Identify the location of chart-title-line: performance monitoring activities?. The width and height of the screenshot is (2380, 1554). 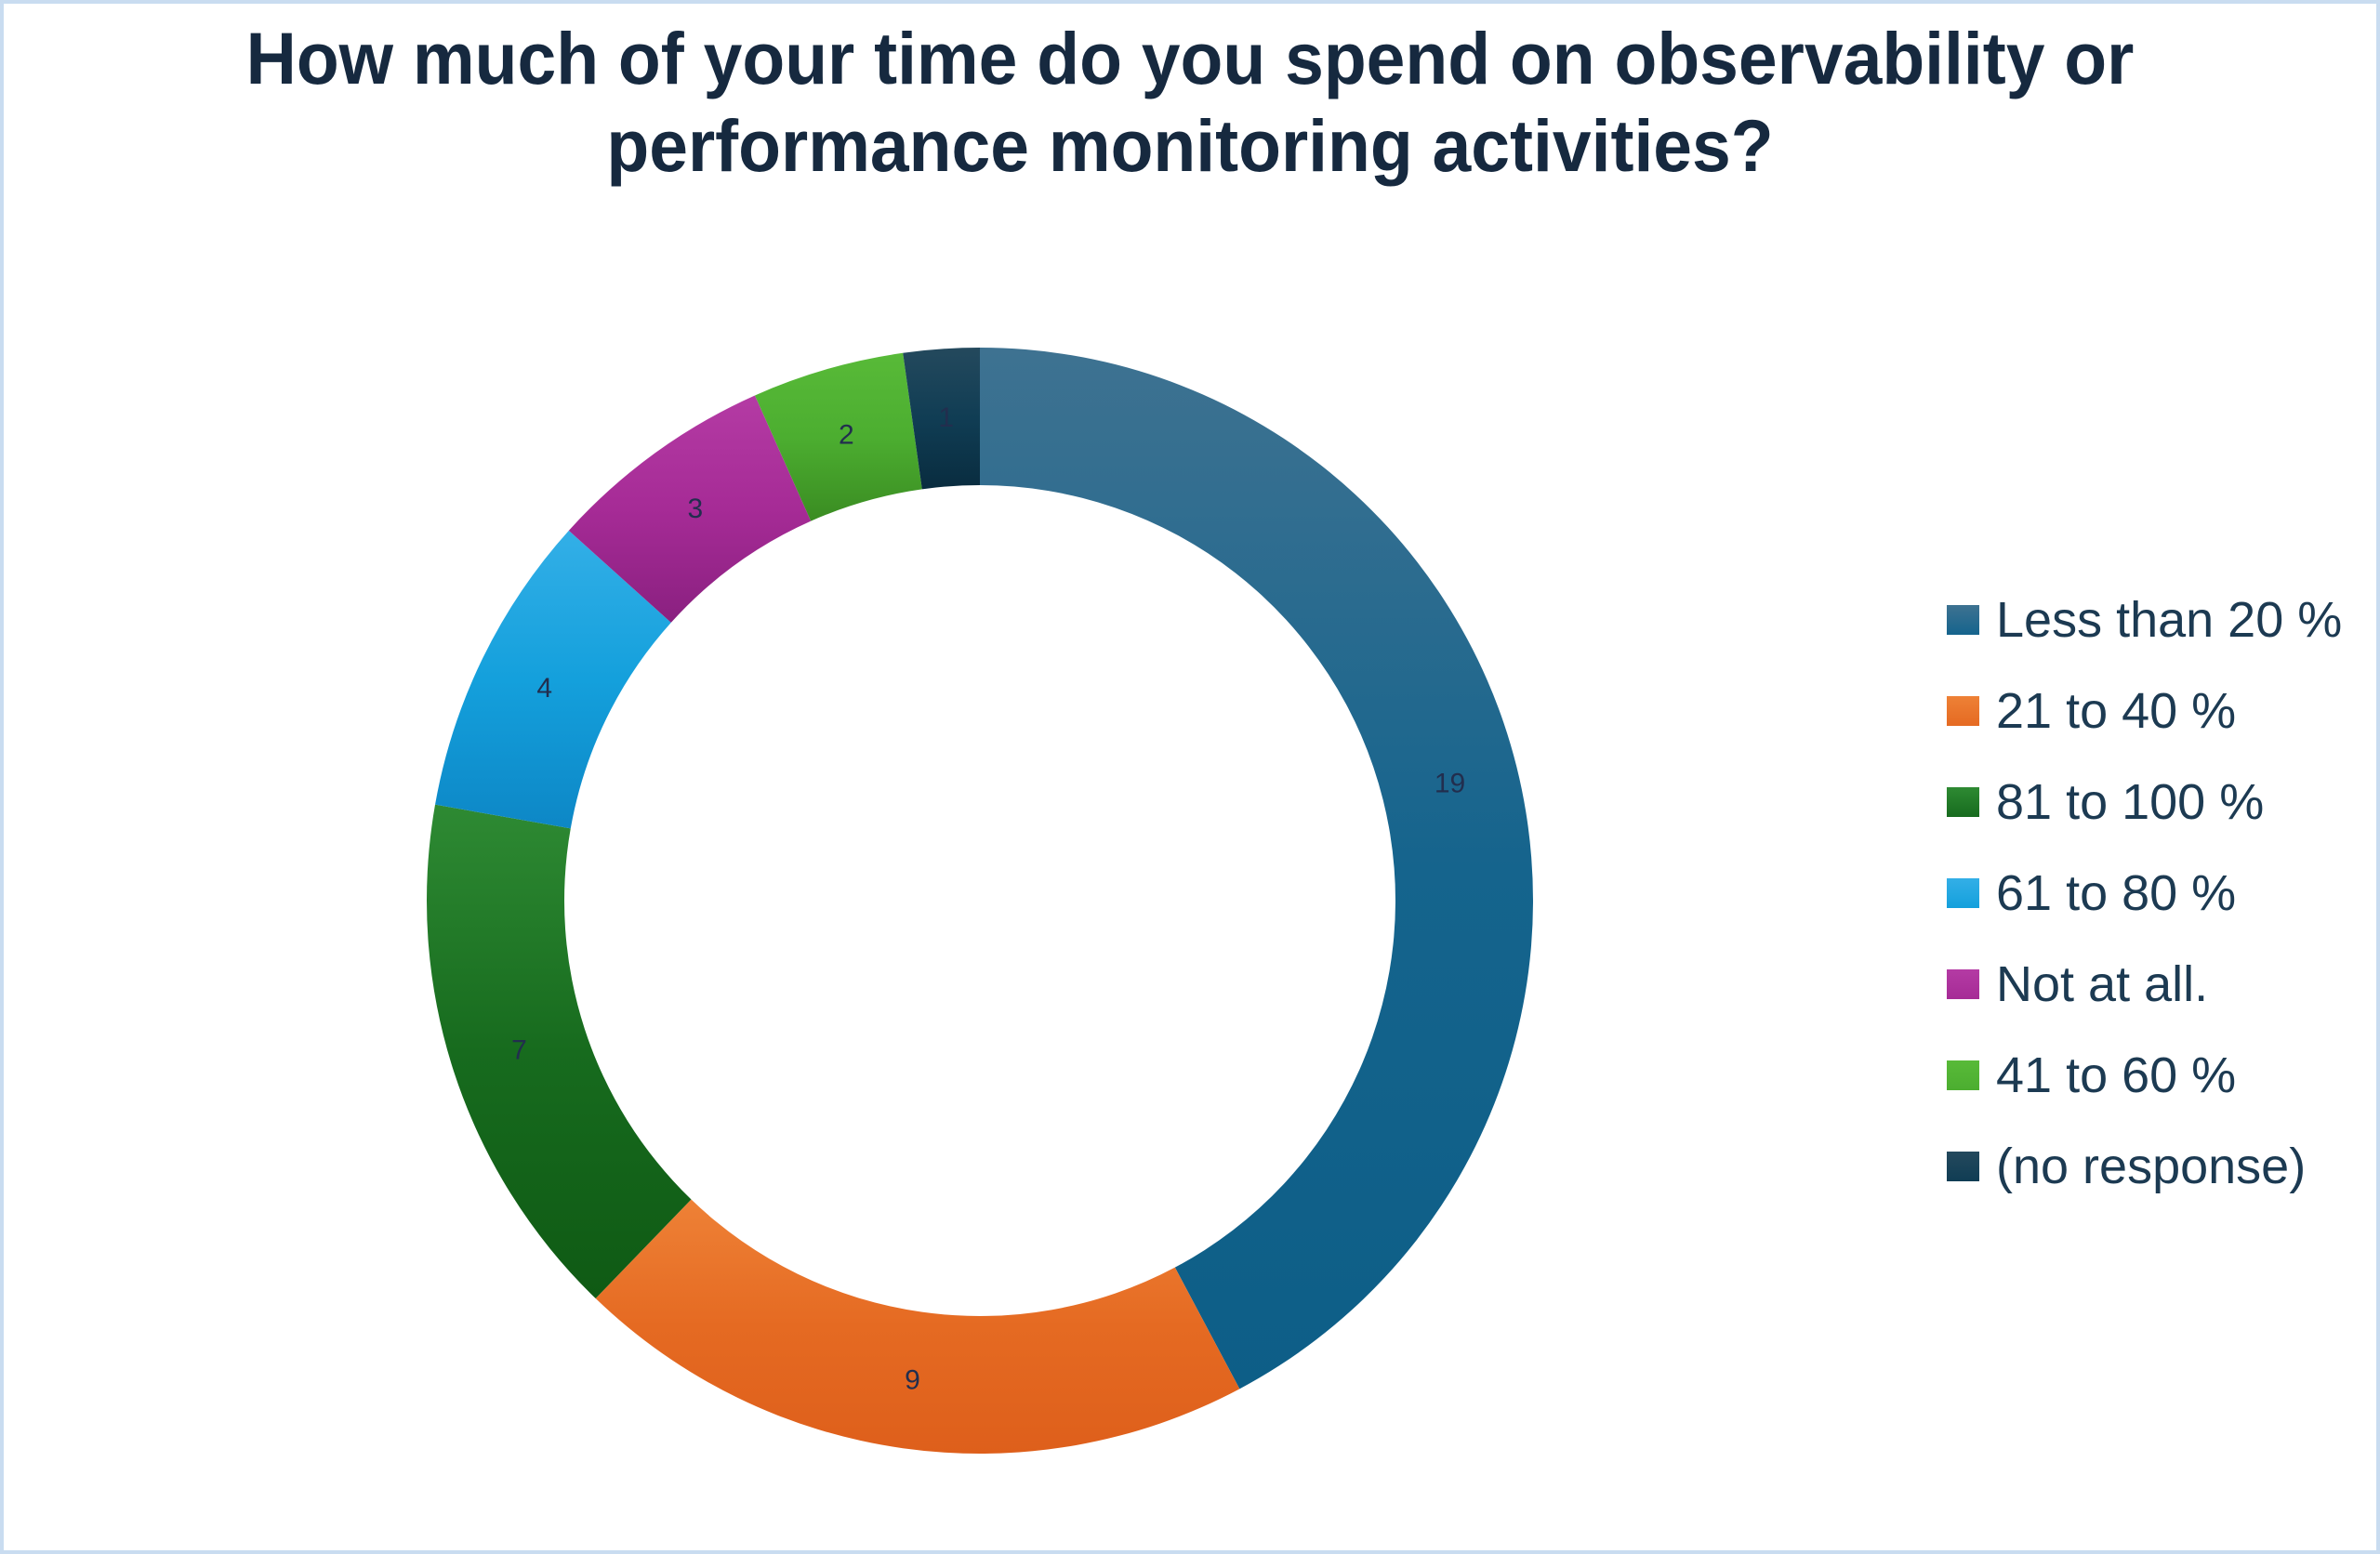
(1190, 145).